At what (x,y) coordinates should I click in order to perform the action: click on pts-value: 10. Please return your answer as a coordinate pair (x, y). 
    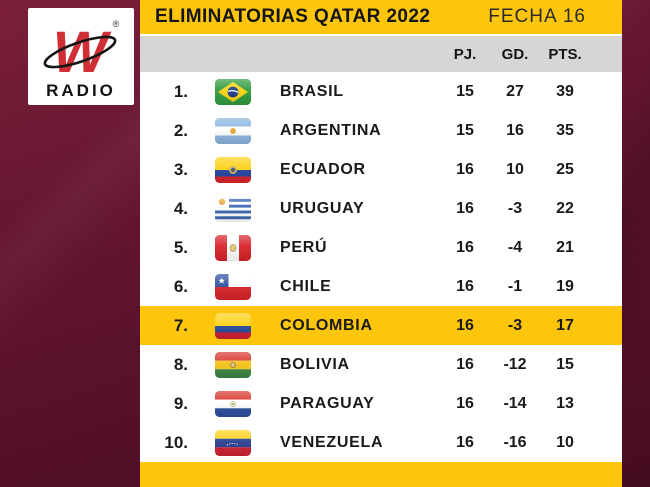
    Looking at the image, I should click on (565, 442).